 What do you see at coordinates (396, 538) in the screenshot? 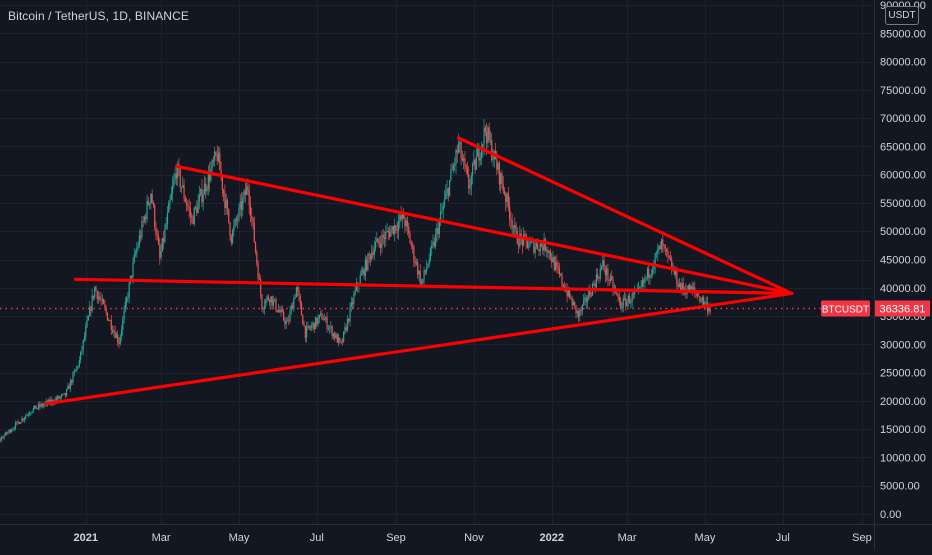
I see `x-tick-label: Sep` at bounding box center [396, 538].